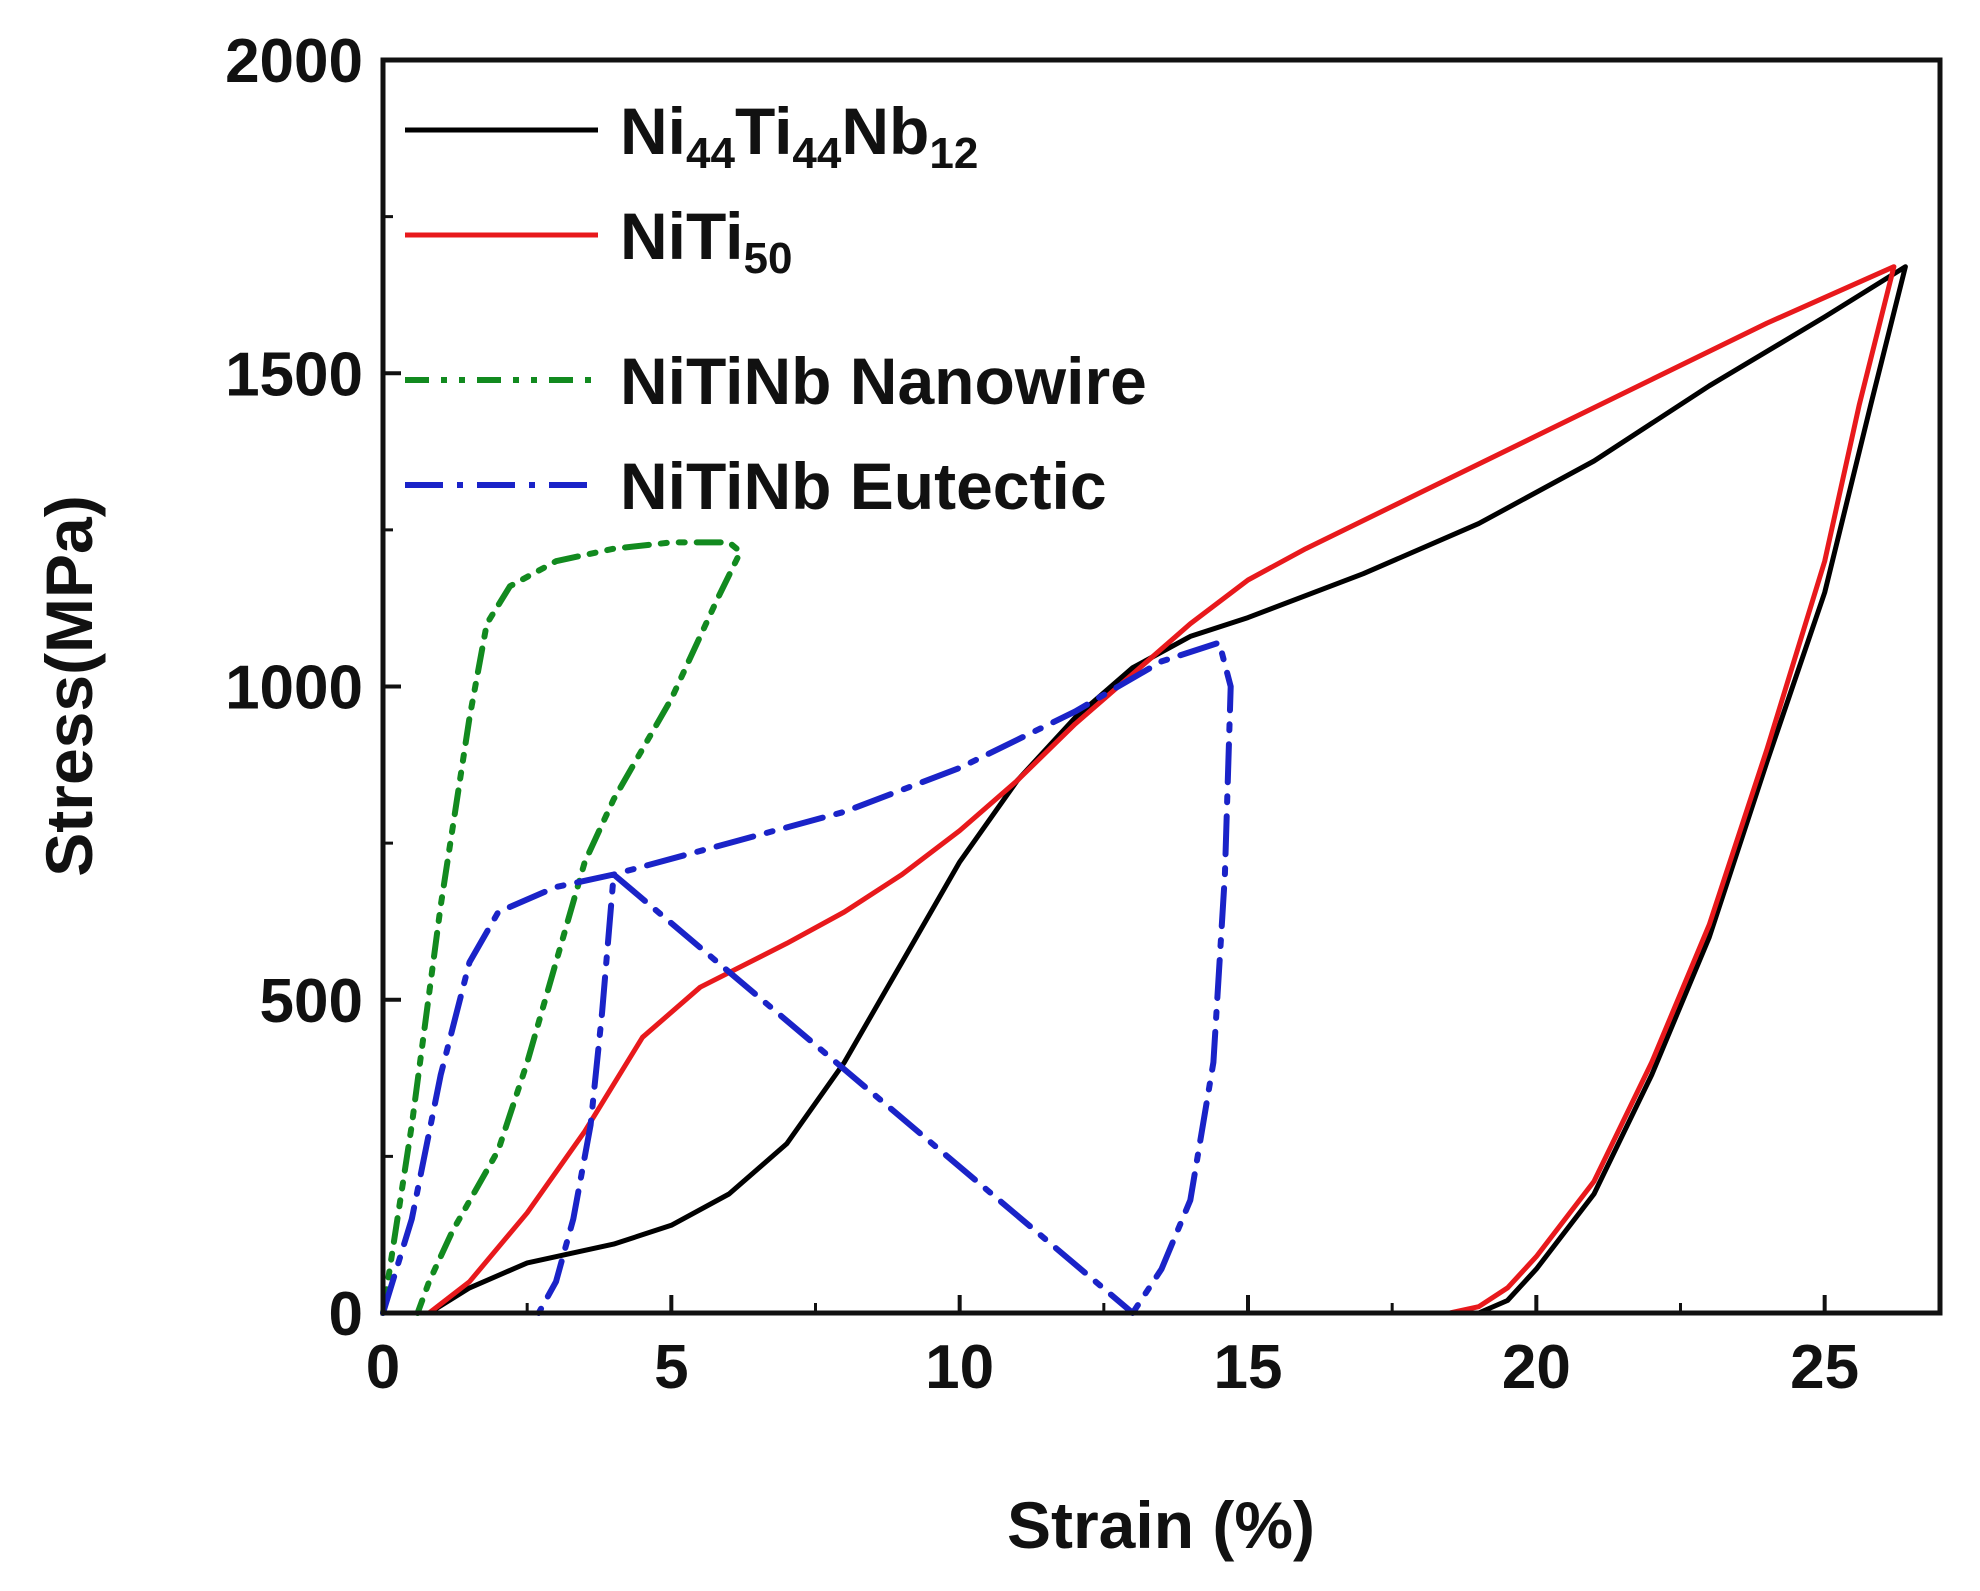 This screenshot has height=1591, width=1980. Describe the element at coordinates (863, 486) in the screenshot. I see `legend-label-3: NiTiNb Eutectic` at that location.